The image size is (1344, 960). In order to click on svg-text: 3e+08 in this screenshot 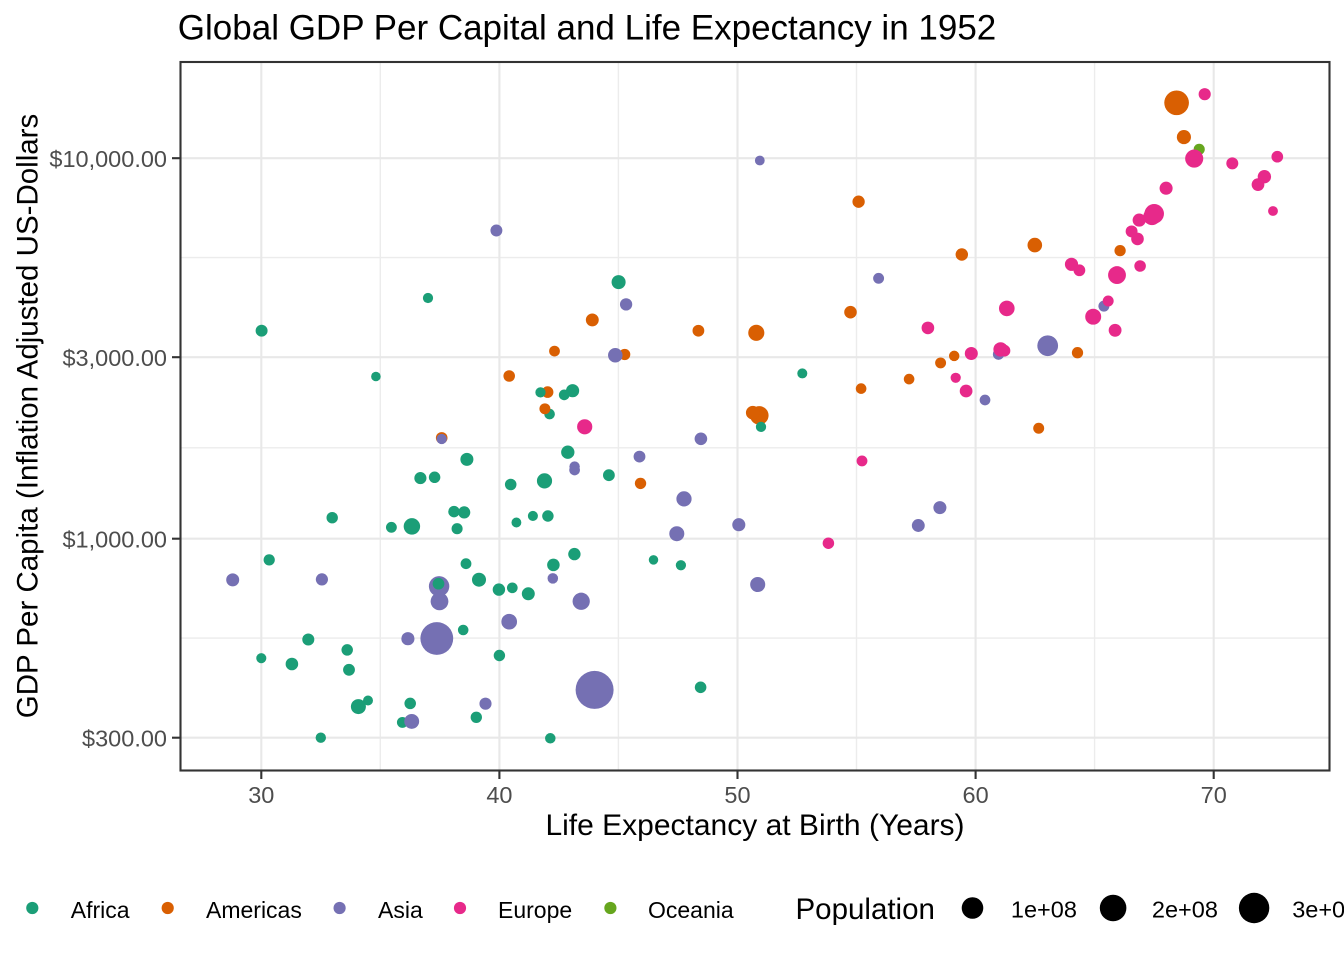, I will do `click(1318, 910)`.